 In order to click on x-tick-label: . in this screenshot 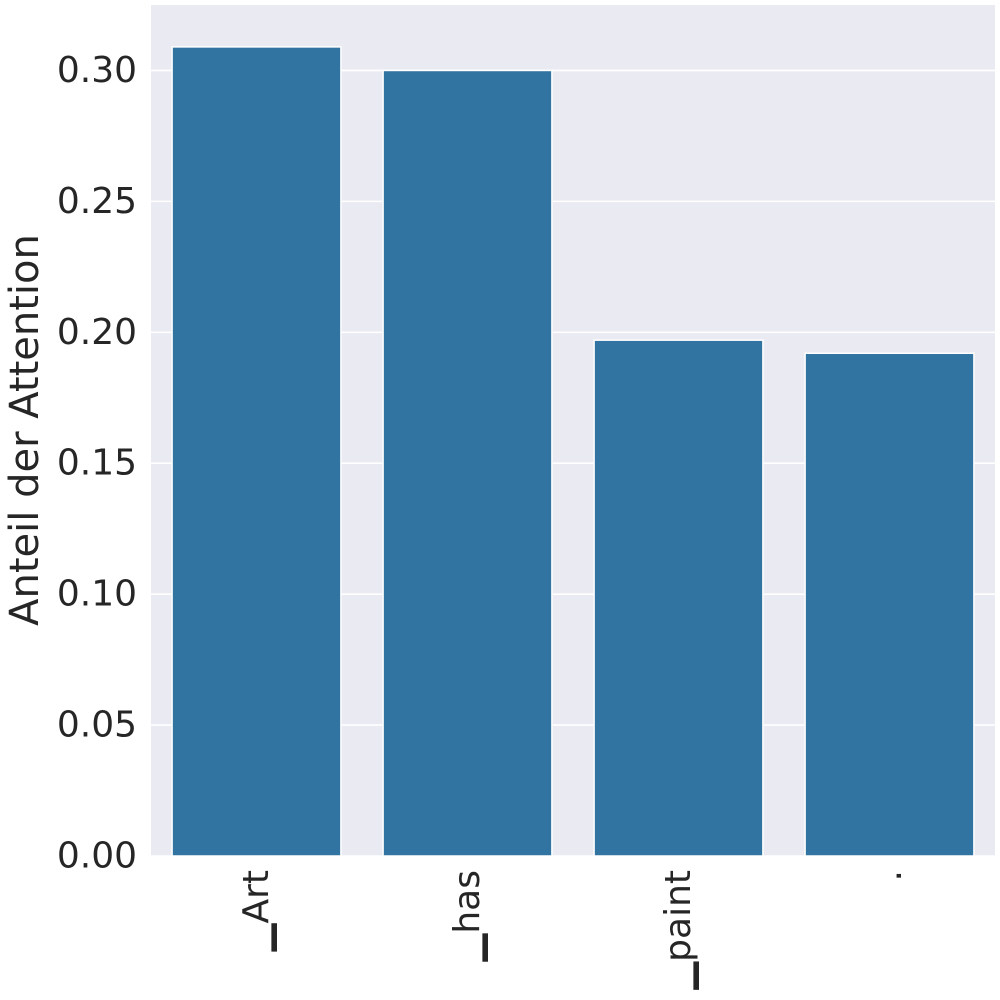, I will do `click(889, 875)`.